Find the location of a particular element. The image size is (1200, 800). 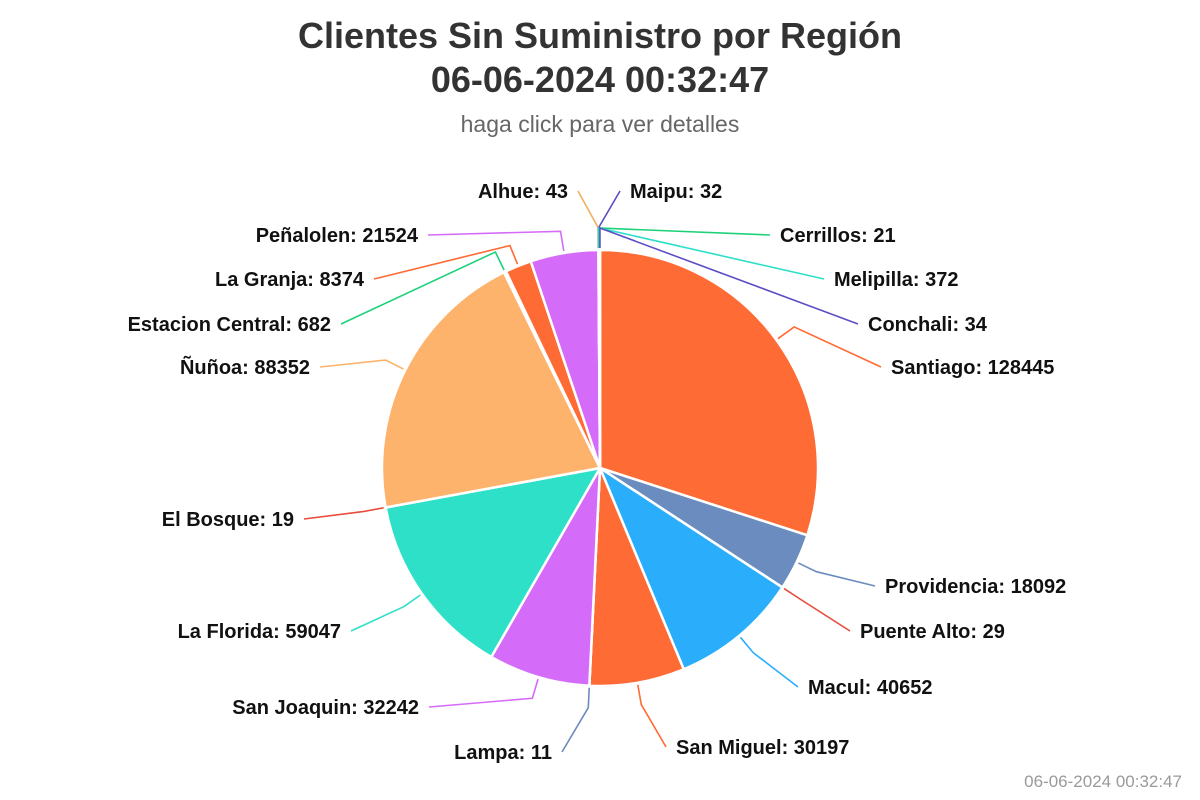

connector-puente-alto is located at coordinates (817, 609).